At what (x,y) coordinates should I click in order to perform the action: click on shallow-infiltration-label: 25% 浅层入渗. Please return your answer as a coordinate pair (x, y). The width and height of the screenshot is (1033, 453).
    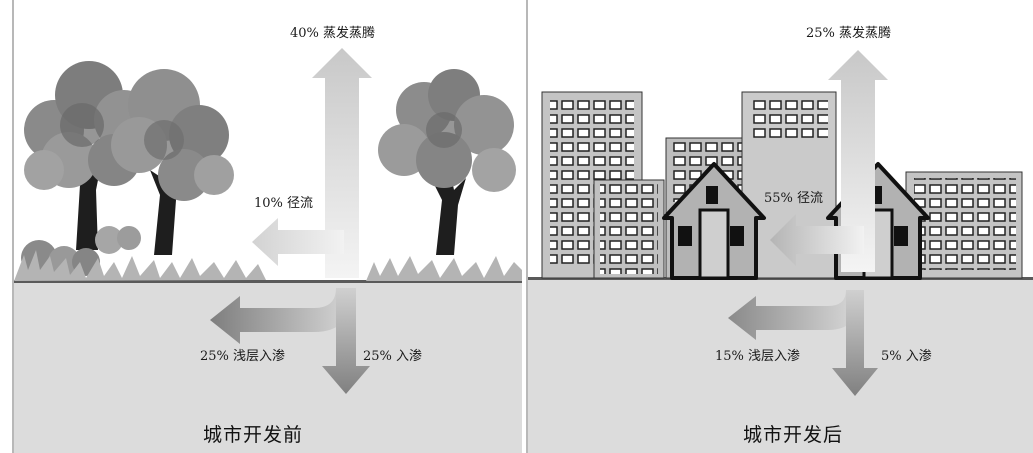
    Looking at the image, I should click on (243, 356).